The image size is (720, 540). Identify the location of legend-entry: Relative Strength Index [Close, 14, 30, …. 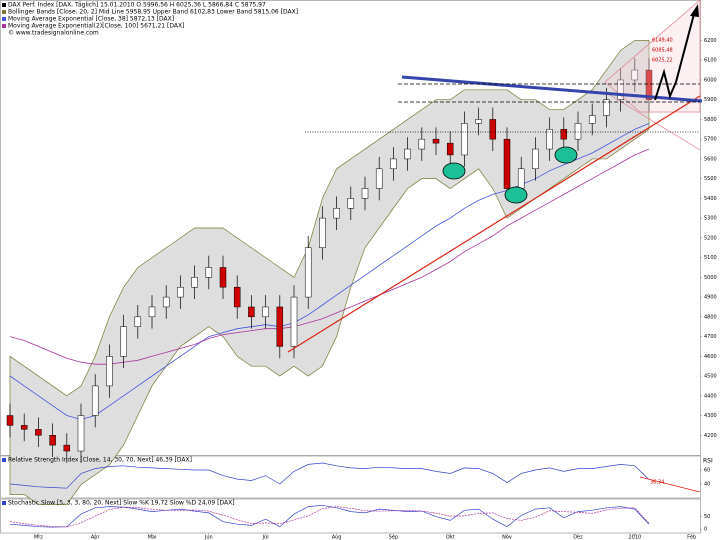
(100, 460).